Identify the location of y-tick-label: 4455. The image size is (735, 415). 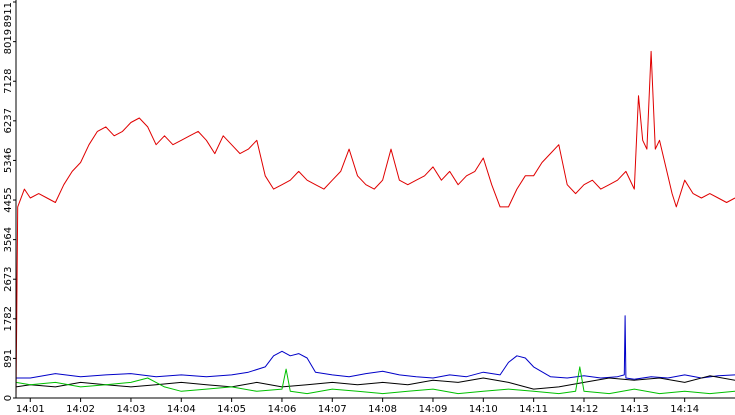
(8, 199).